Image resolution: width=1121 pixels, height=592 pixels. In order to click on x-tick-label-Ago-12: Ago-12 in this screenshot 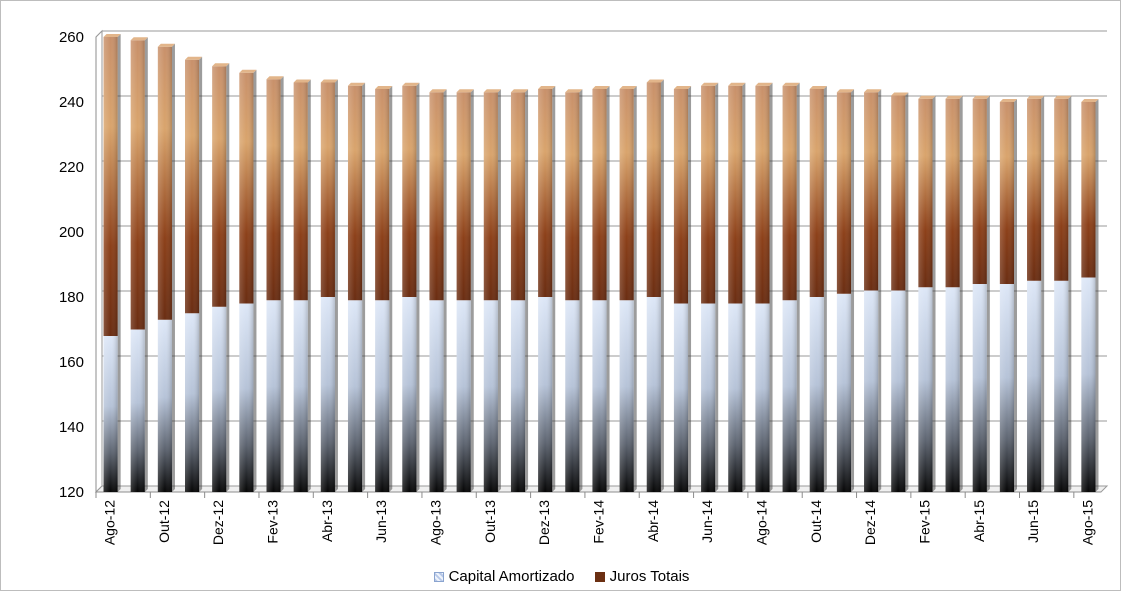, I will do `click(110, 522)`.